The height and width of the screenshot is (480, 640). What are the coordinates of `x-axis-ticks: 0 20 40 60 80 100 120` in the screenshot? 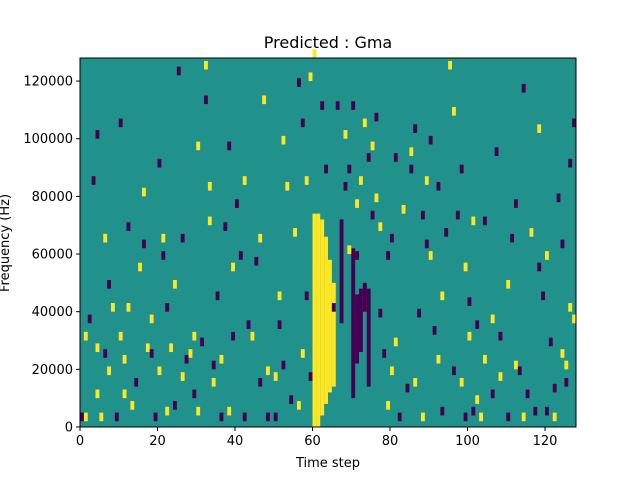 It's located at (316, 438).